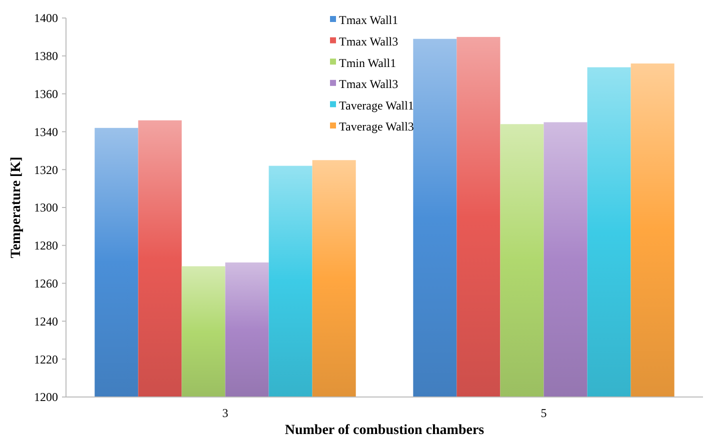 The width and height of the screenshot is (711, 440). Describe the element at coordinates (46, 131) in the screenshot. I see `y-tick-label: 1340` at that location.